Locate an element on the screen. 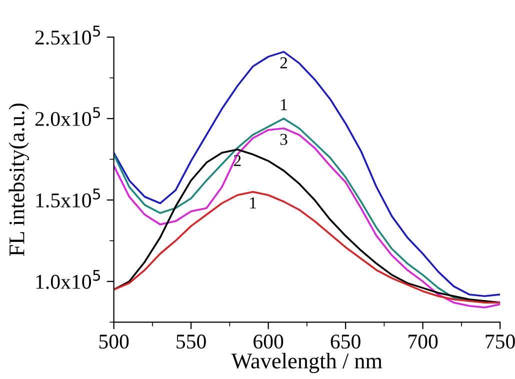 Image resolution: width=515 pixels, height=379 pixels. y-tick-label: 1.5x10$^{5}$ is located at coordinates (68, 198).